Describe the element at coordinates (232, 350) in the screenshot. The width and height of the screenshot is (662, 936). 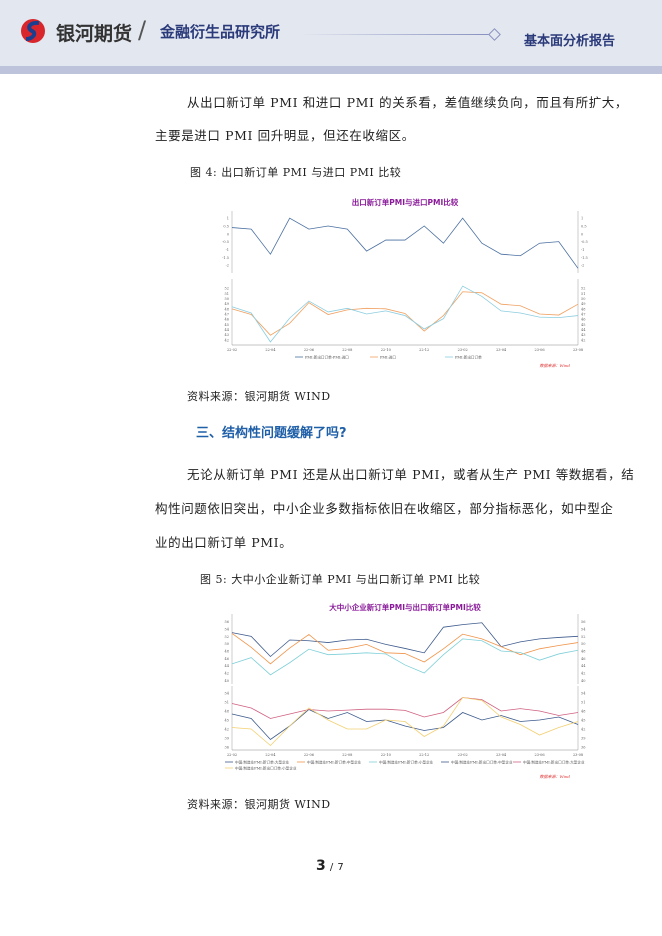
I see `x-tick-label: 22-02` at that location.